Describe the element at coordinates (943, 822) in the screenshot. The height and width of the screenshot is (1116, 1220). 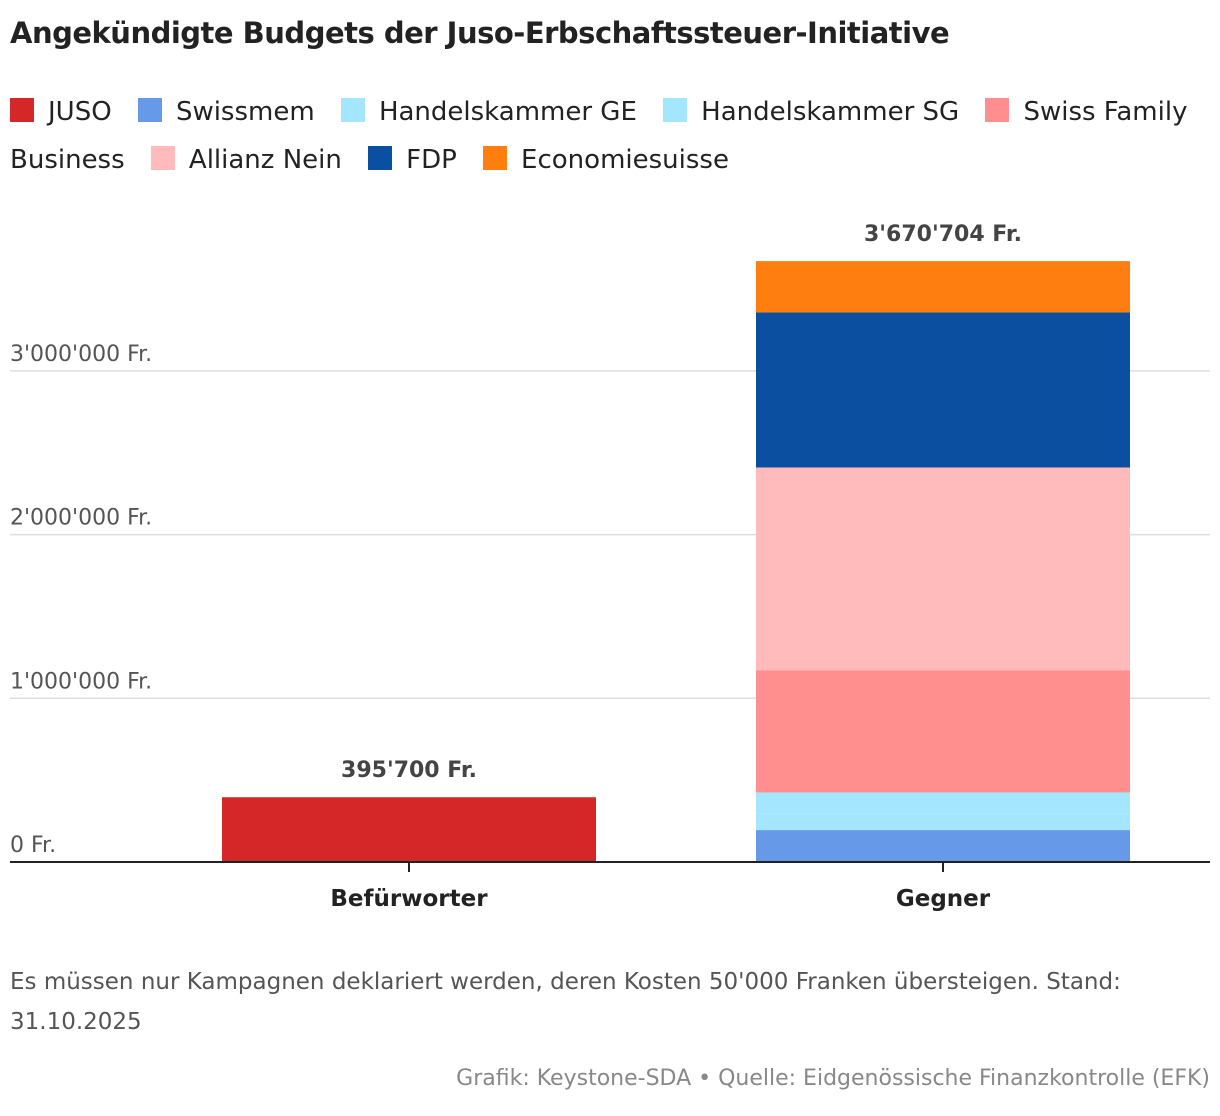
I see `bar-segment-handelskammer-ge` at that location.